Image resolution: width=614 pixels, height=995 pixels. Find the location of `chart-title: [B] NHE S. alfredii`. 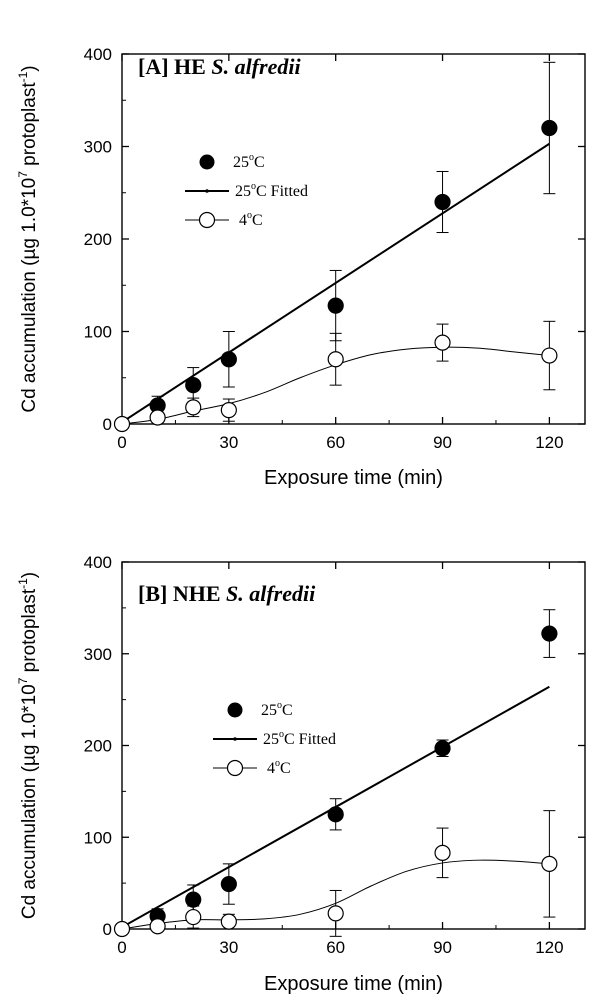

chart-title: [B] NHE S. alfredii is located at coordinates (227, 593).